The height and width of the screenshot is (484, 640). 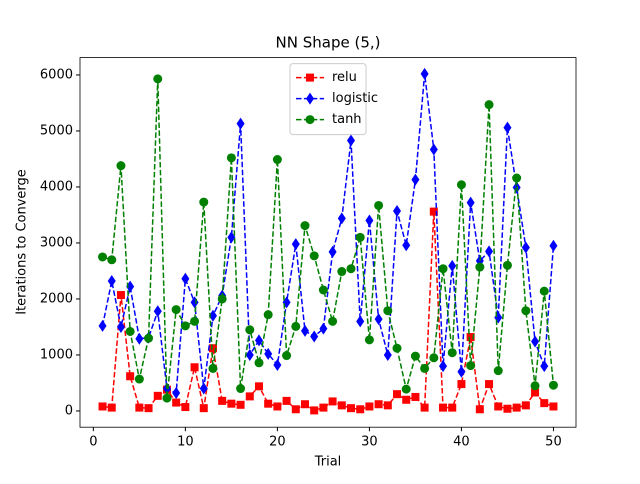 I want to click on x-axis-label: Trial, so click(x=328, y=462).